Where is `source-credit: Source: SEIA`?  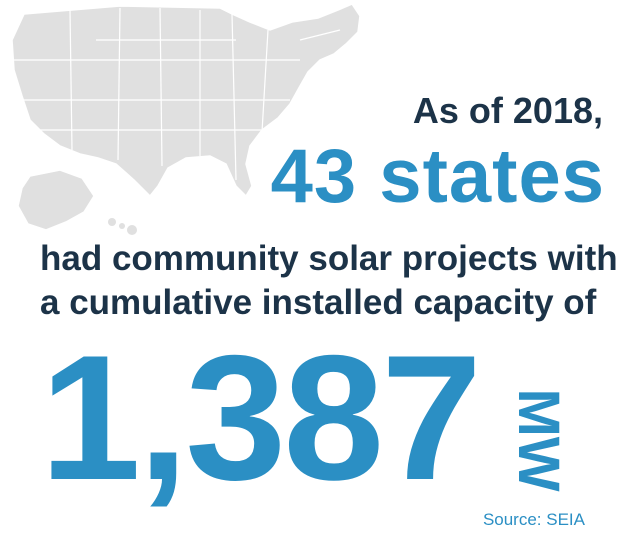 source-credit: Source: SEIA is located at coordinates (533, 519).